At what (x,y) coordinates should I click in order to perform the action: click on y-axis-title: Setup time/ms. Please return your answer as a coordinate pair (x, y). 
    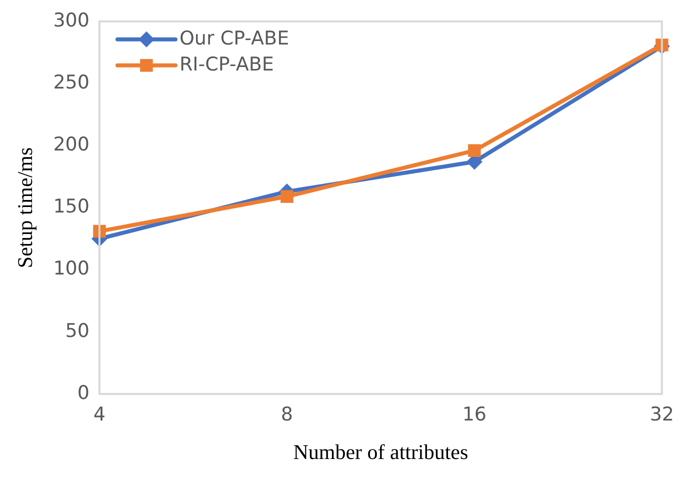
    Looking at the image, I should click on (25, 207).